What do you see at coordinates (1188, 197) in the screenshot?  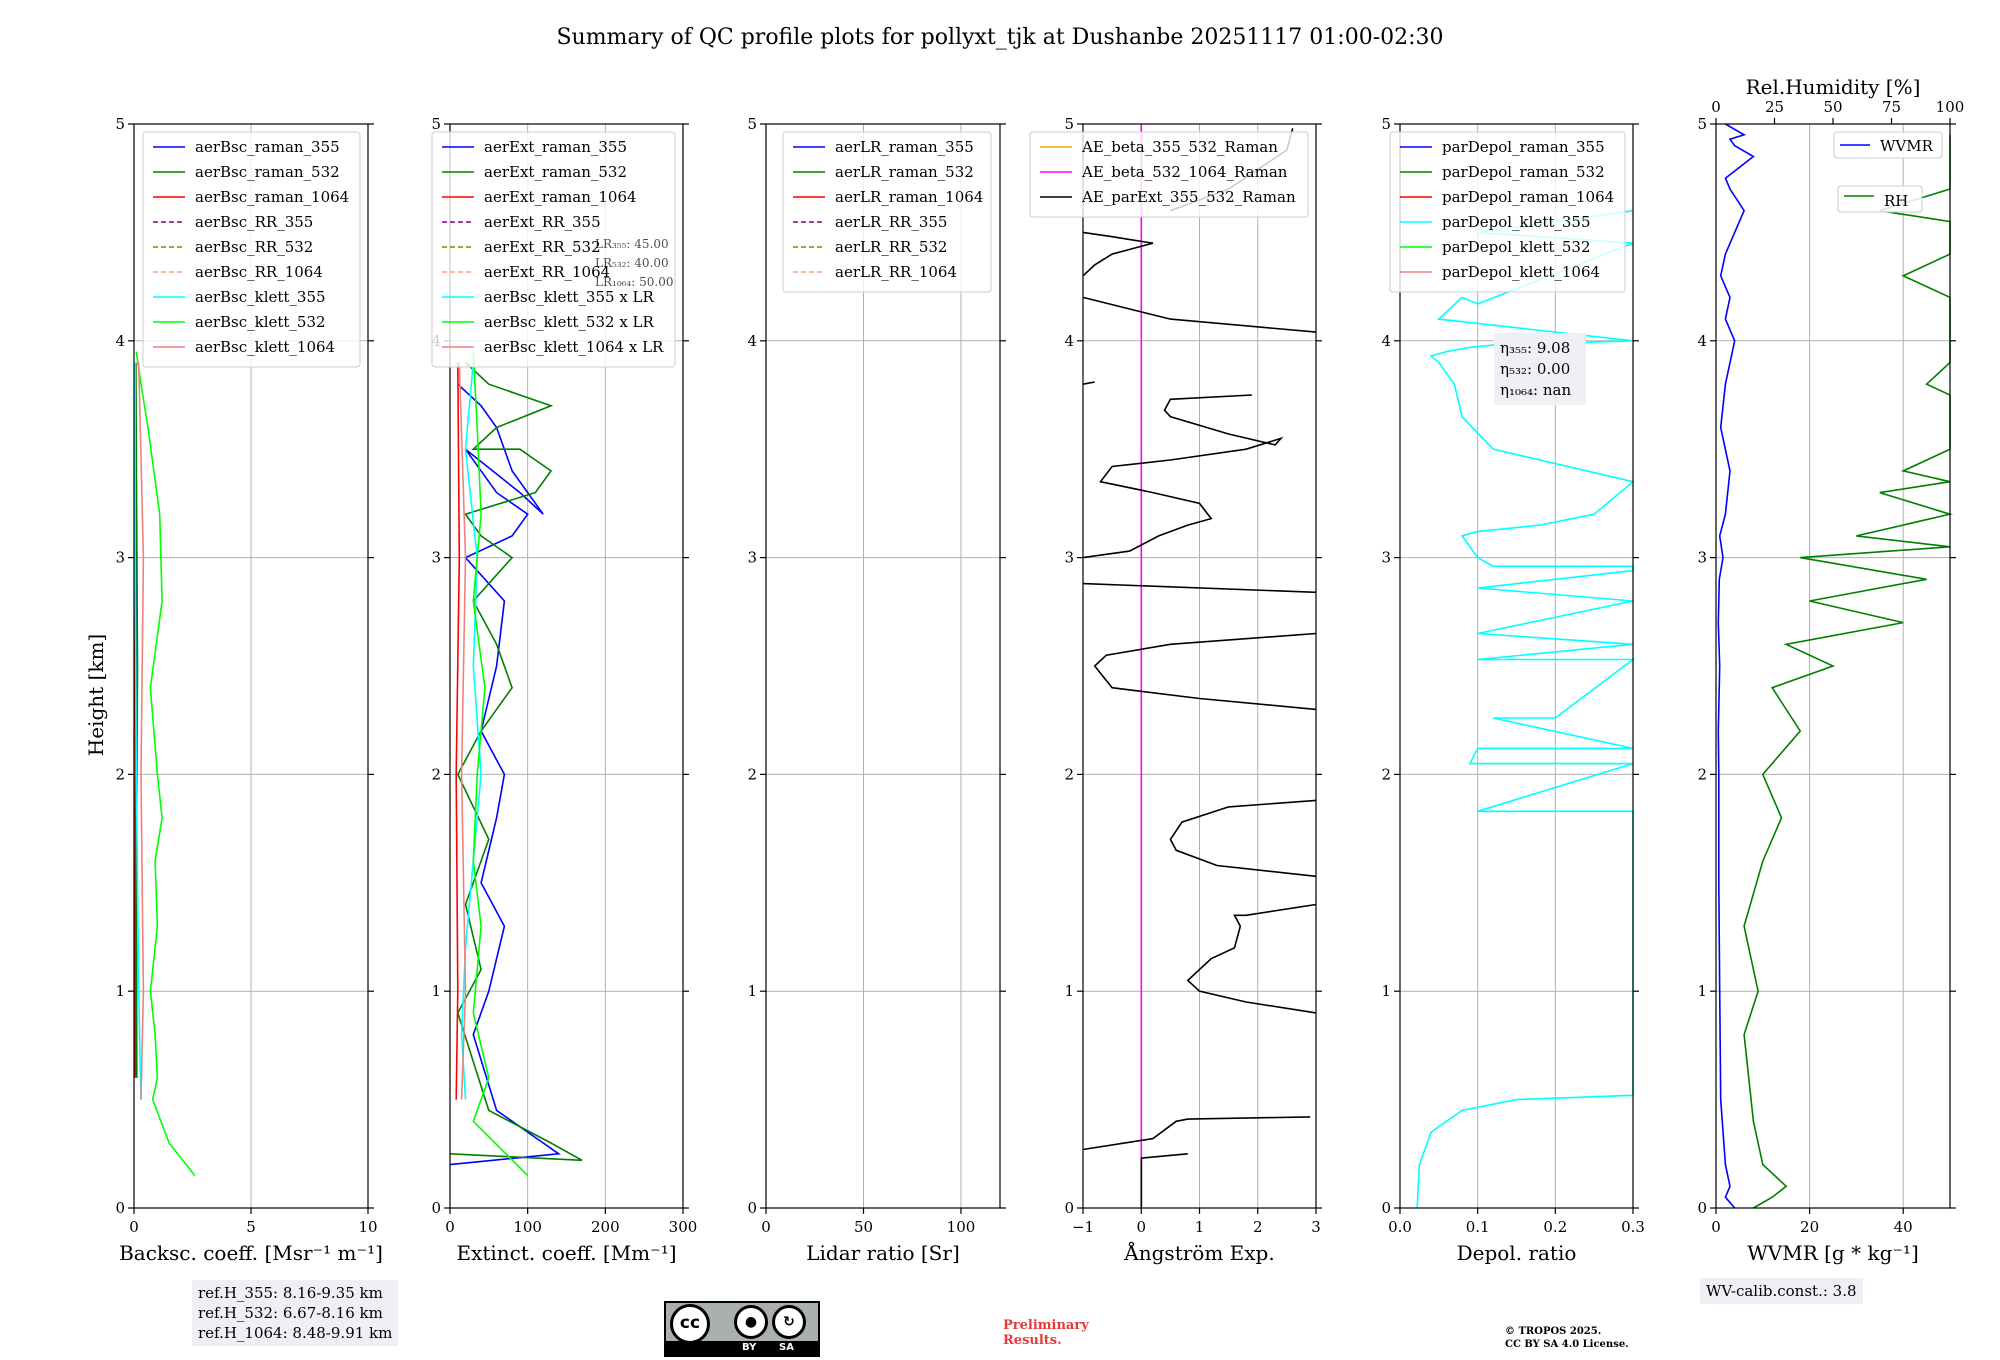 I see `legend-entry: AE_parExt_355_532_Raman` at bounding box center [1188, 197].